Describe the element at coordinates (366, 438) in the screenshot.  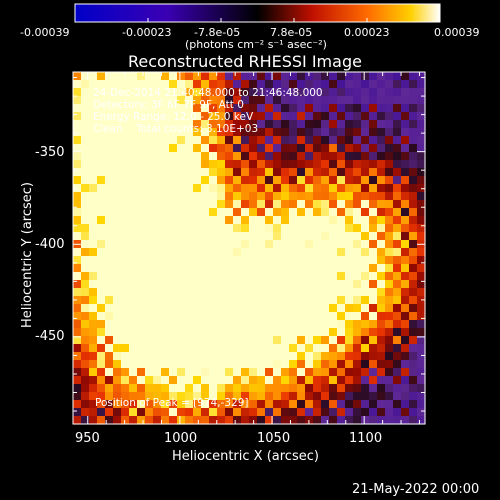
I see `x-tick-label: 1100` at that location.